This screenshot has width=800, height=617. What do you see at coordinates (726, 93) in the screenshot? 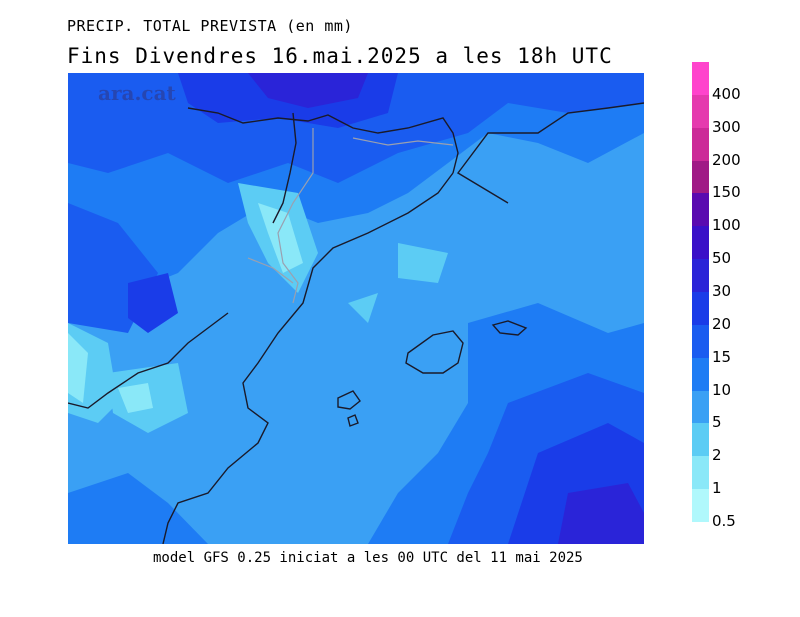
I see `legend-label: 400` at bounding box center [726, 93].